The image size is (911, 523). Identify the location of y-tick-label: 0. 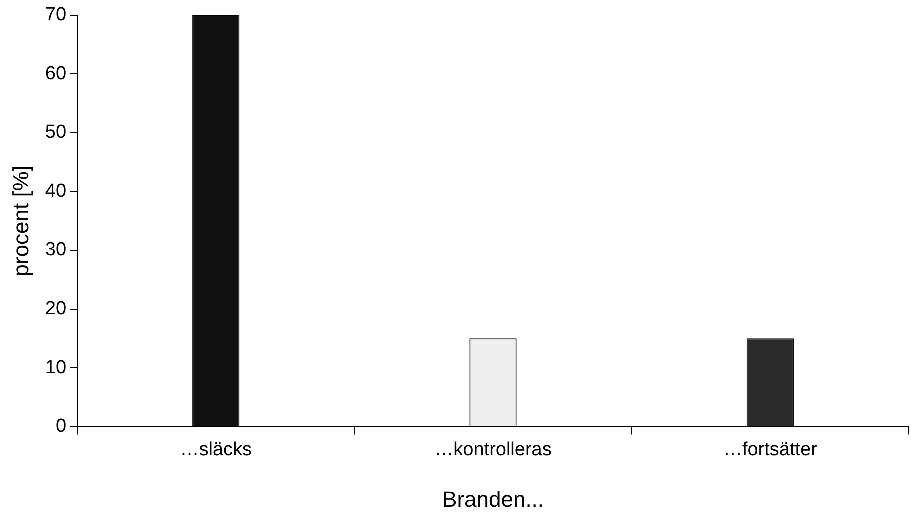
(61, 427).